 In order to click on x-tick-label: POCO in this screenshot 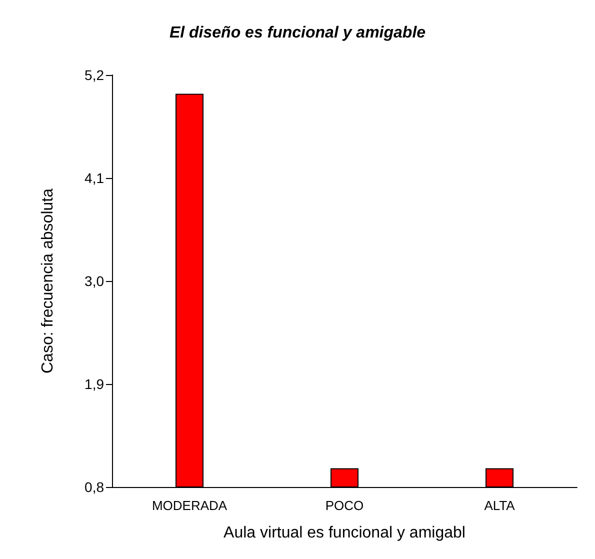, I will do `click(344, 505)`.